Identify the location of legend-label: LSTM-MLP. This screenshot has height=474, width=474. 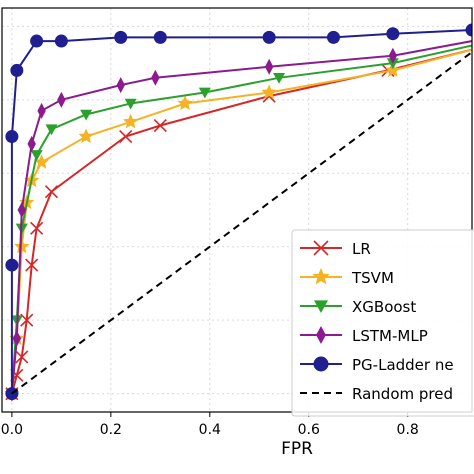
(390, 336).